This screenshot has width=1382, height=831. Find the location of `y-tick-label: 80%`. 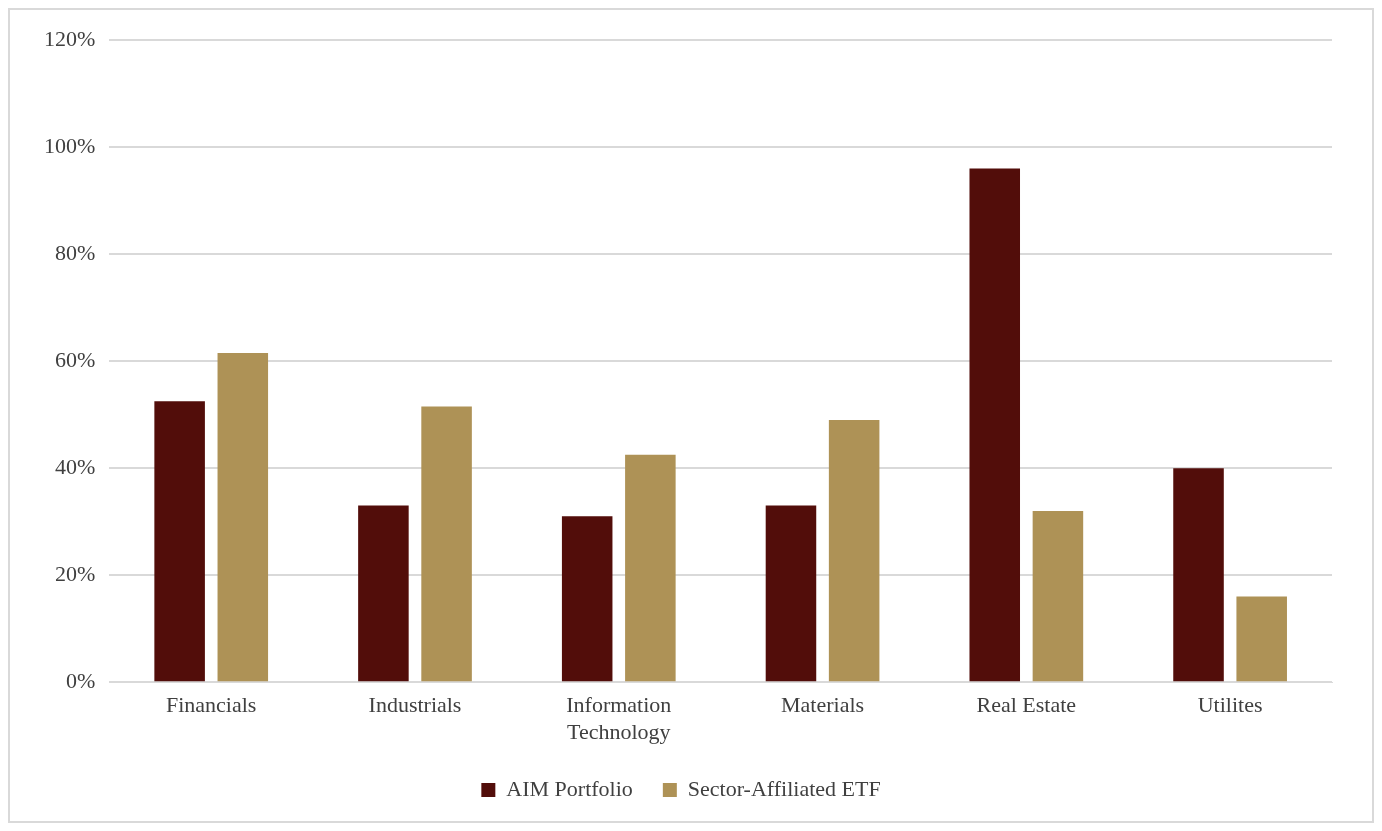

y-tick-label: 80% is located at coordinates (75, 252).